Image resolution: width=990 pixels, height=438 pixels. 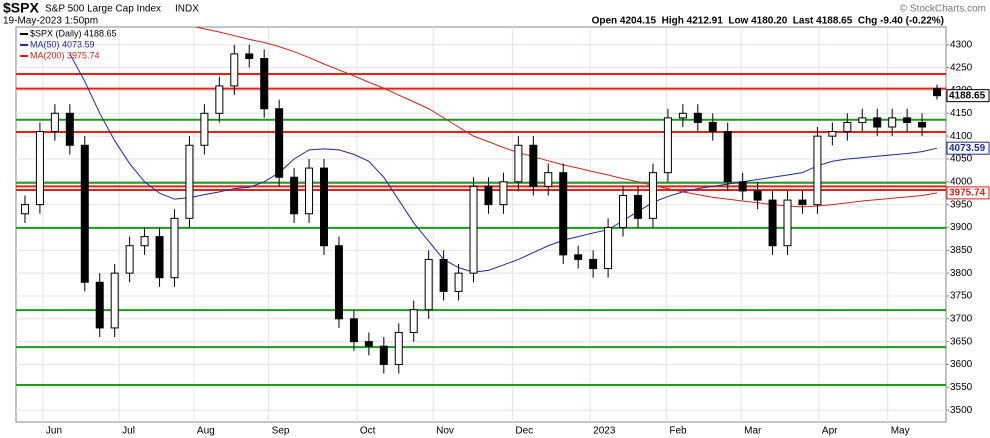 What do you see at coordinates (943, 9) in the screenshot?
I see `credit: © StockCharts.com` at bounding box center [943, 9].